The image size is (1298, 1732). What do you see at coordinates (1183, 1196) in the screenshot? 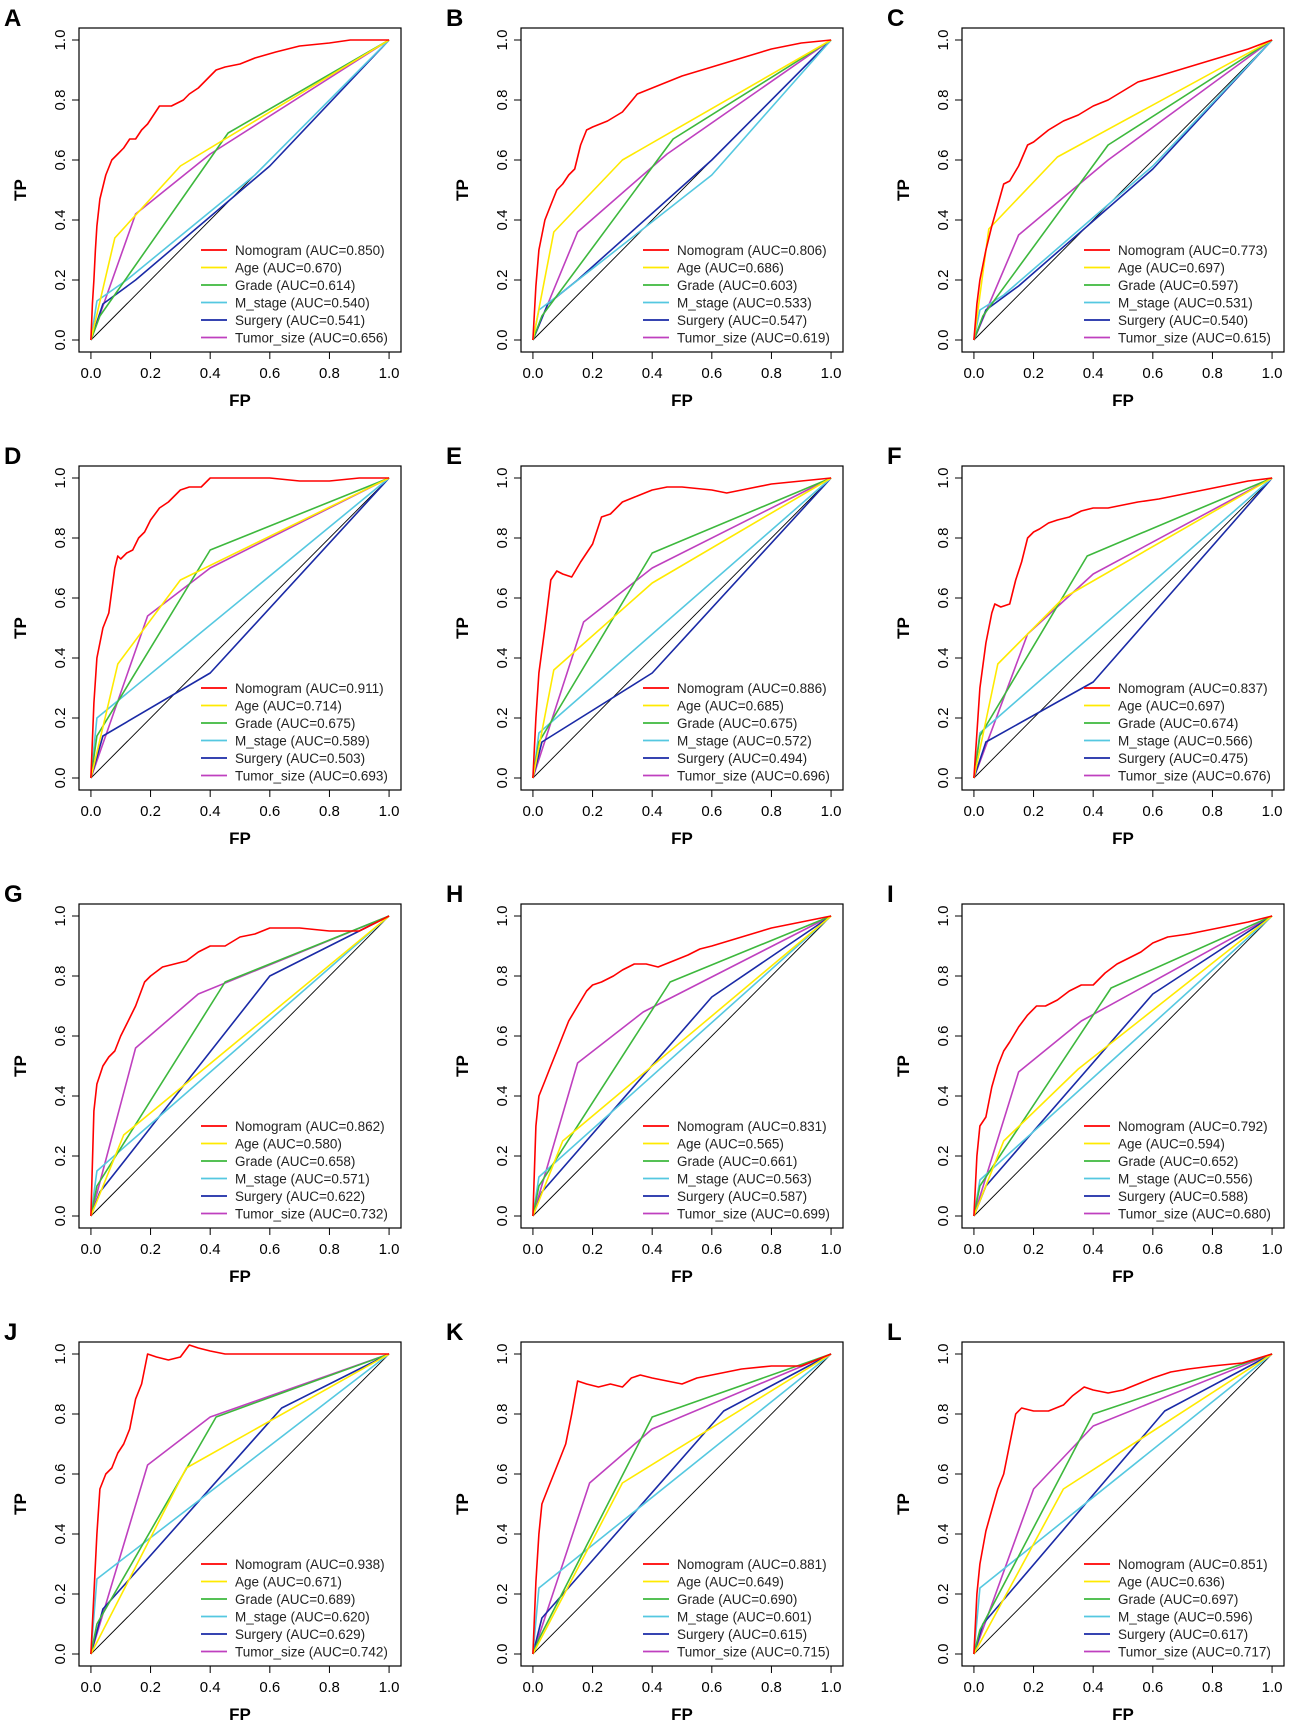
I see `legend-entry-surgery: Surgery (AUC=0.588)` at bounding box center [1183, 1196].